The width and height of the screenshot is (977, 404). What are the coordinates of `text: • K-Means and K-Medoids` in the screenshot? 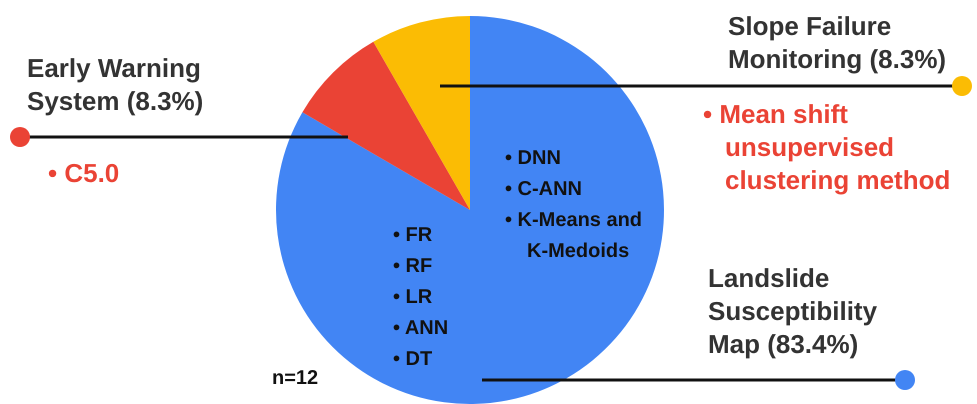 It's located at (574, 236).